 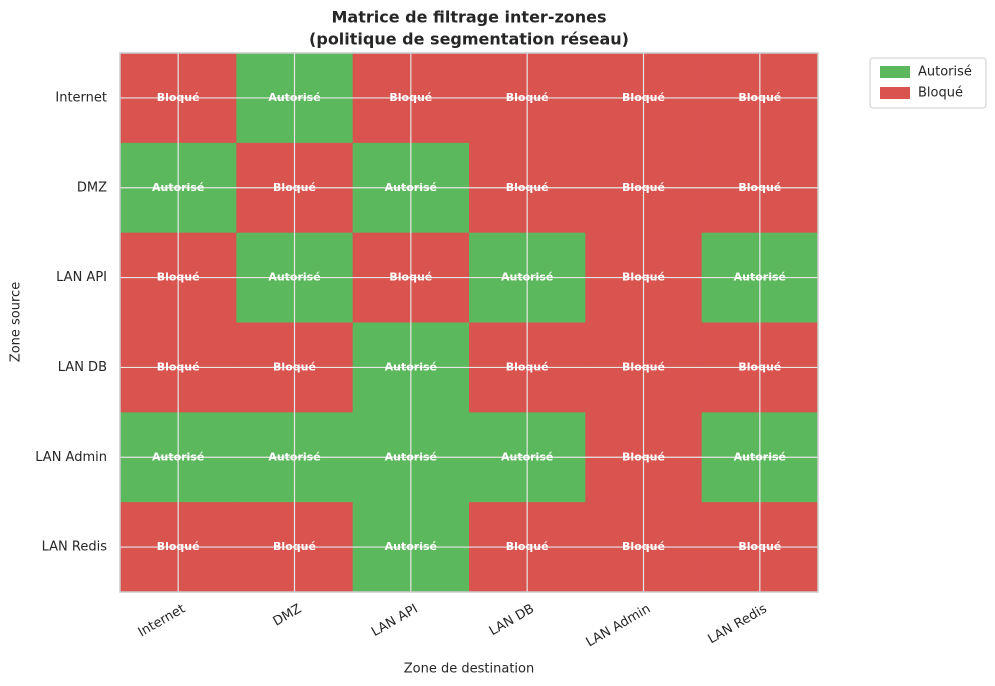 I want to click on x-tick-label: LAN Admin, so click(x=619, y=626).